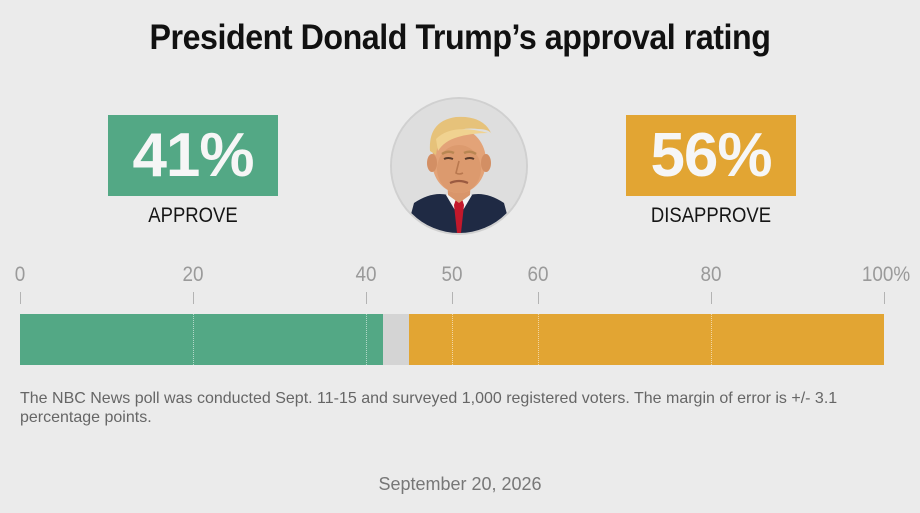  I want to click on person-portrait-icon, so click(459, 166).